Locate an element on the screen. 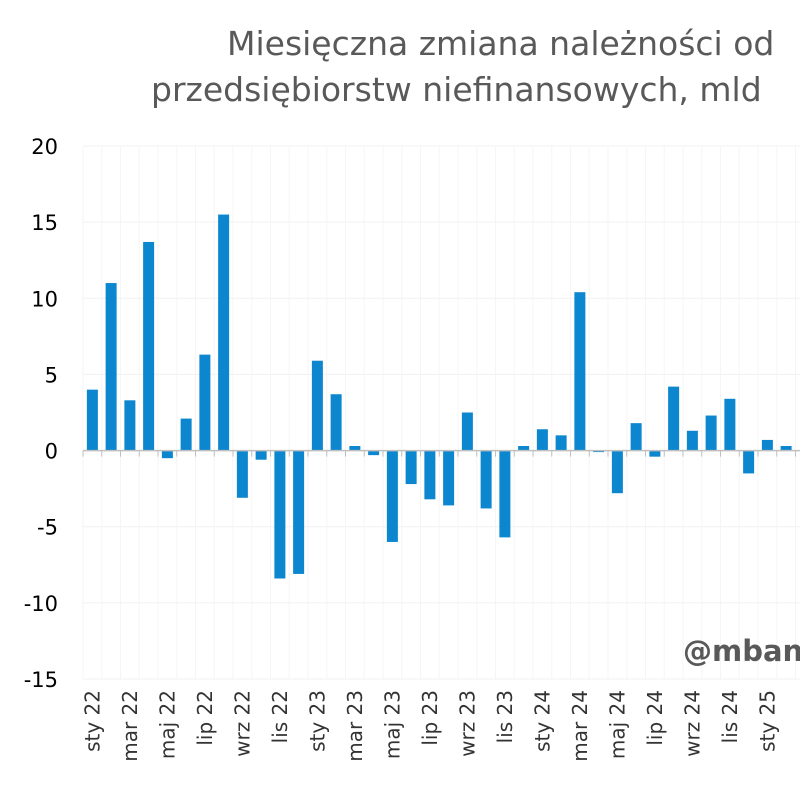 This screenshot has width=800, height=800. y-tick-label: -10 is located at coordinates (41, 604).